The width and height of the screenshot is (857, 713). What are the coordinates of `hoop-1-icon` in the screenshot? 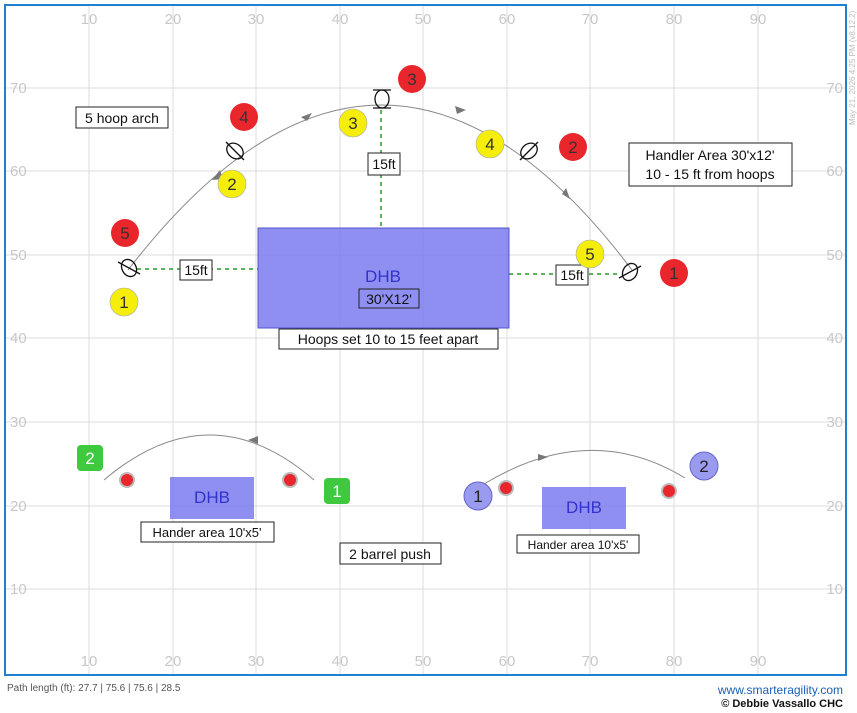 It's located at (129, 268).